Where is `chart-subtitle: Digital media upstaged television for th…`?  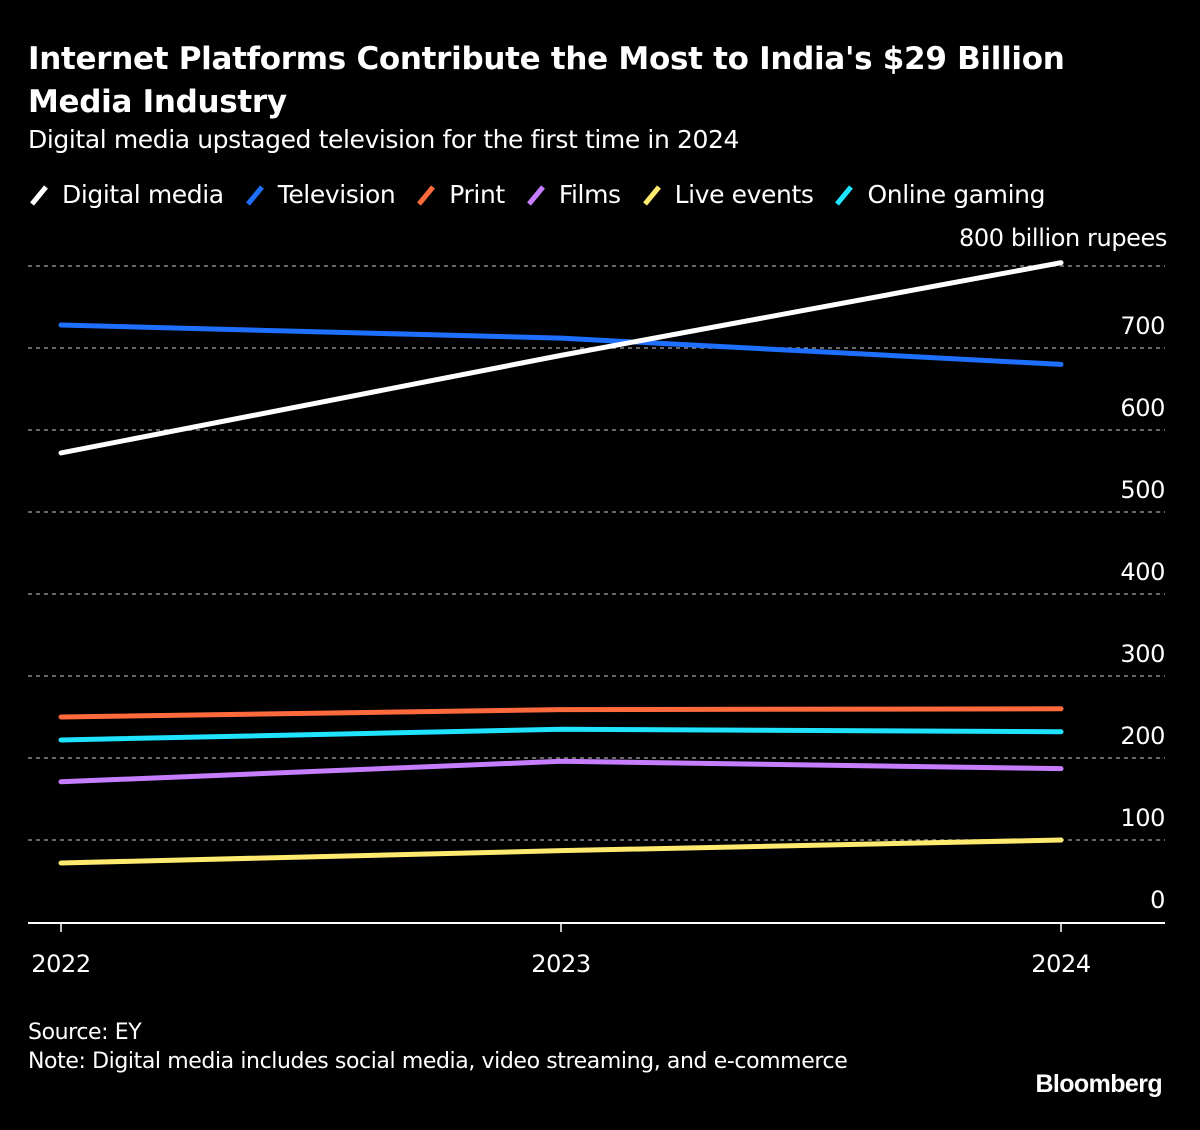
chart-subtitle: Digital media upstaged television for th… is located at coordinates (383, 139).